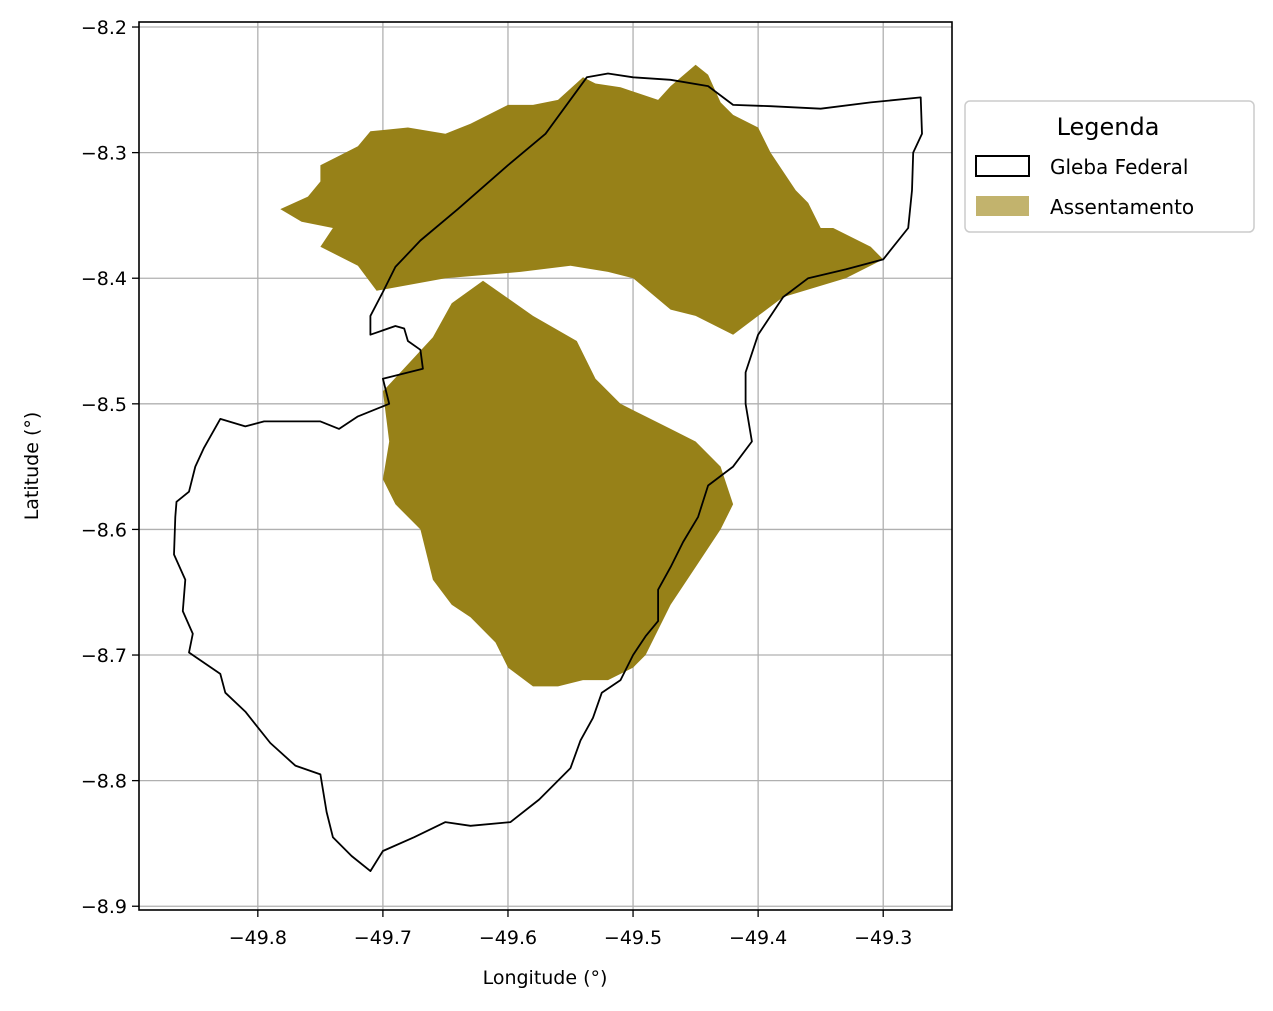  Describe the element at coordinates (104, 279) in the screenshot. I see `y-tick-label: −8.4` at that location.